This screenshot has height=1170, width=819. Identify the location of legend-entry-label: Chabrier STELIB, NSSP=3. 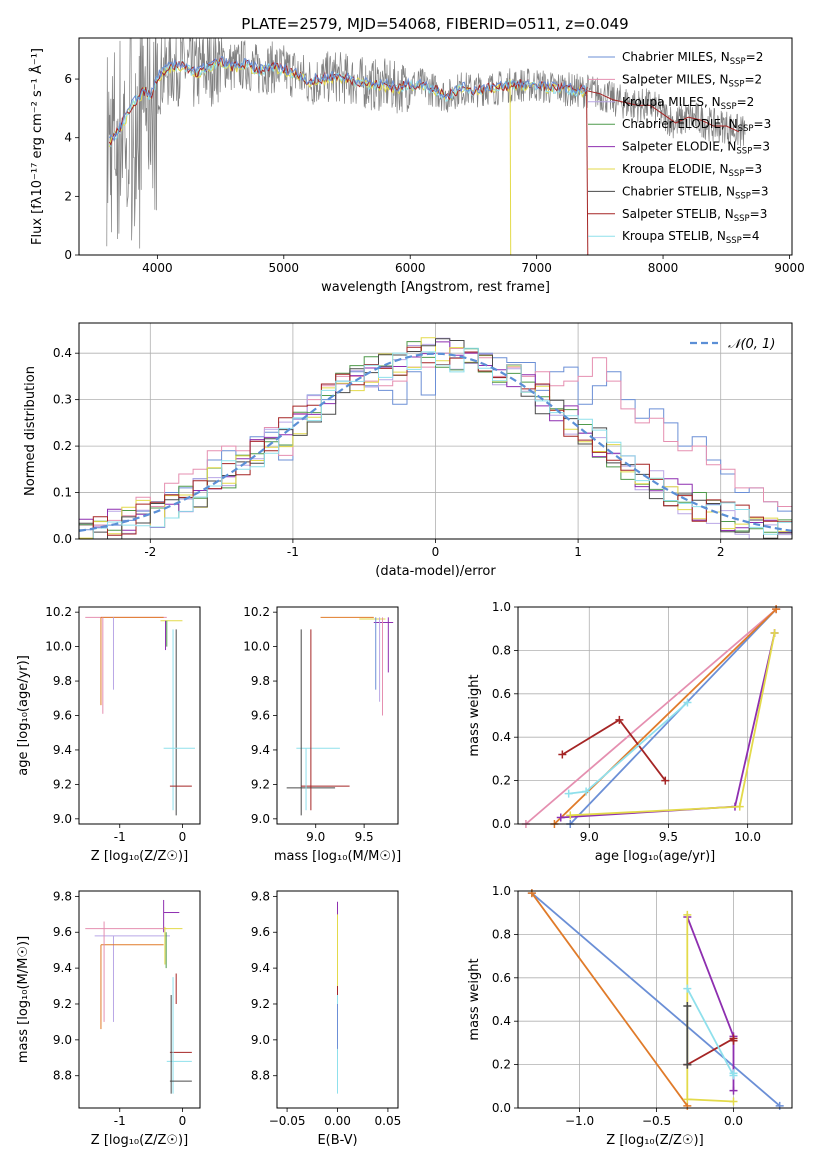
(695, 192).